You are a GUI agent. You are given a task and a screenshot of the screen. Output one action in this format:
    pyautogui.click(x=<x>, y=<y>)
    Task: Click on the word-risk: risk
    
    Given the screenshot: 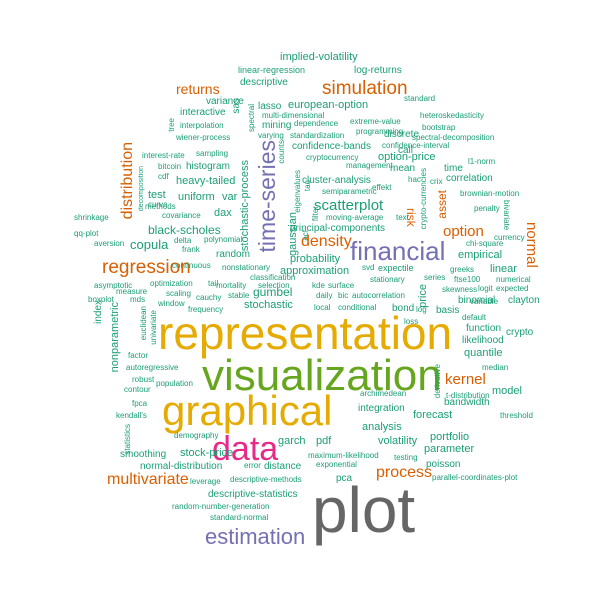 What is the action you would take?
    pyautogui.click(x=411, y=217)
    